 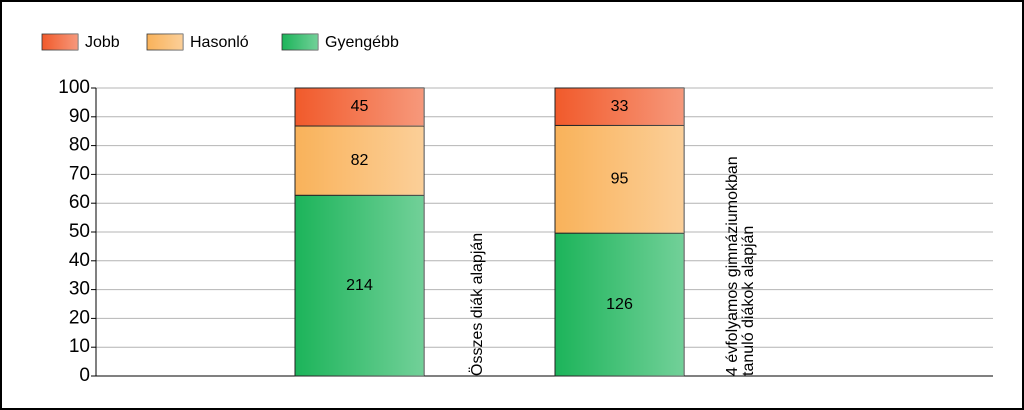 What do you see at coordinates (362, 42) in the screenshot?
I see `legend-label: Gyengébb` at bounding box center [362, 42].